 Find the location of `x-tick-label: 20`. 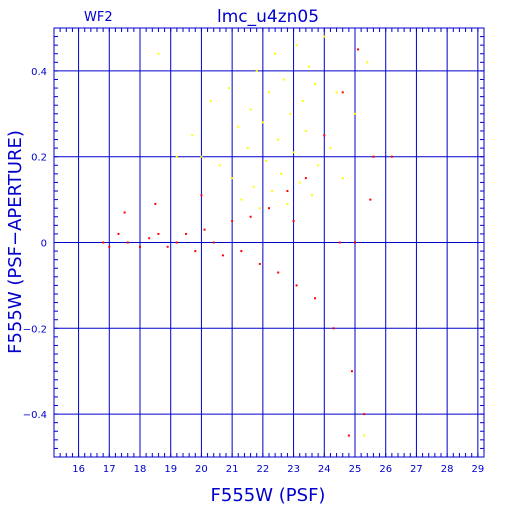

x-tick-label: 20 is located at coordinates (201, 469).